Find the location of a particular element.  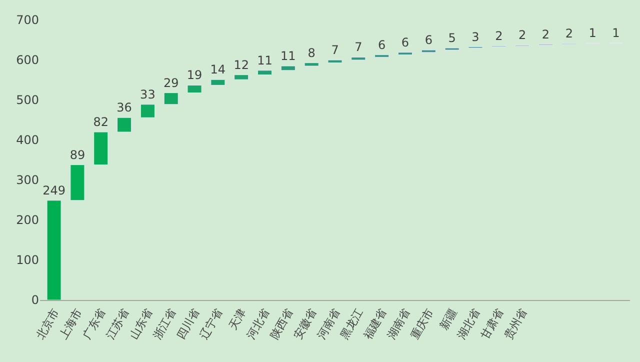

y-tick-label: 500 is located at coordinates (27, 100).